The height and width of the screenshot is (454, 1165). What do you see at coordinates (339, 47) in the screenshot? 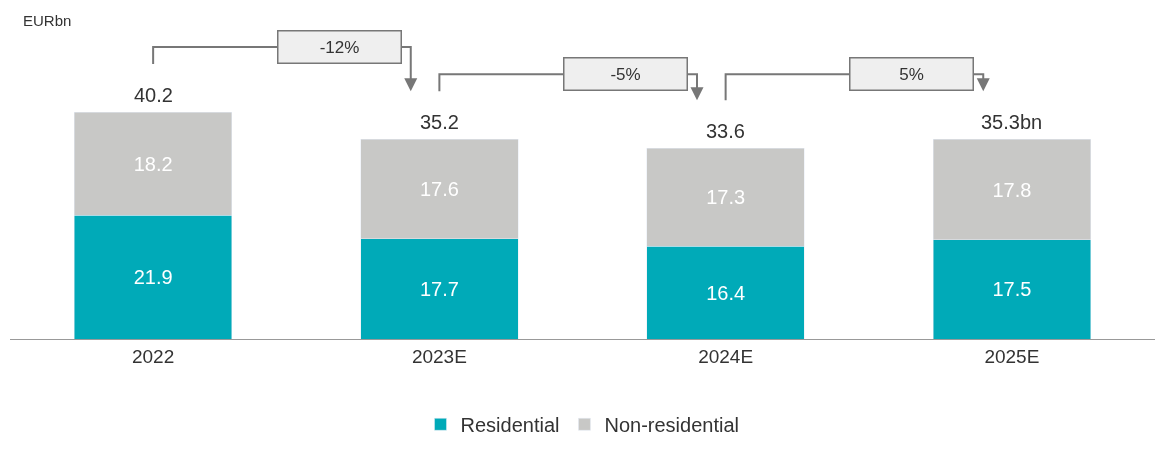
I see `text: -12%` at bounding box center [339, 47].